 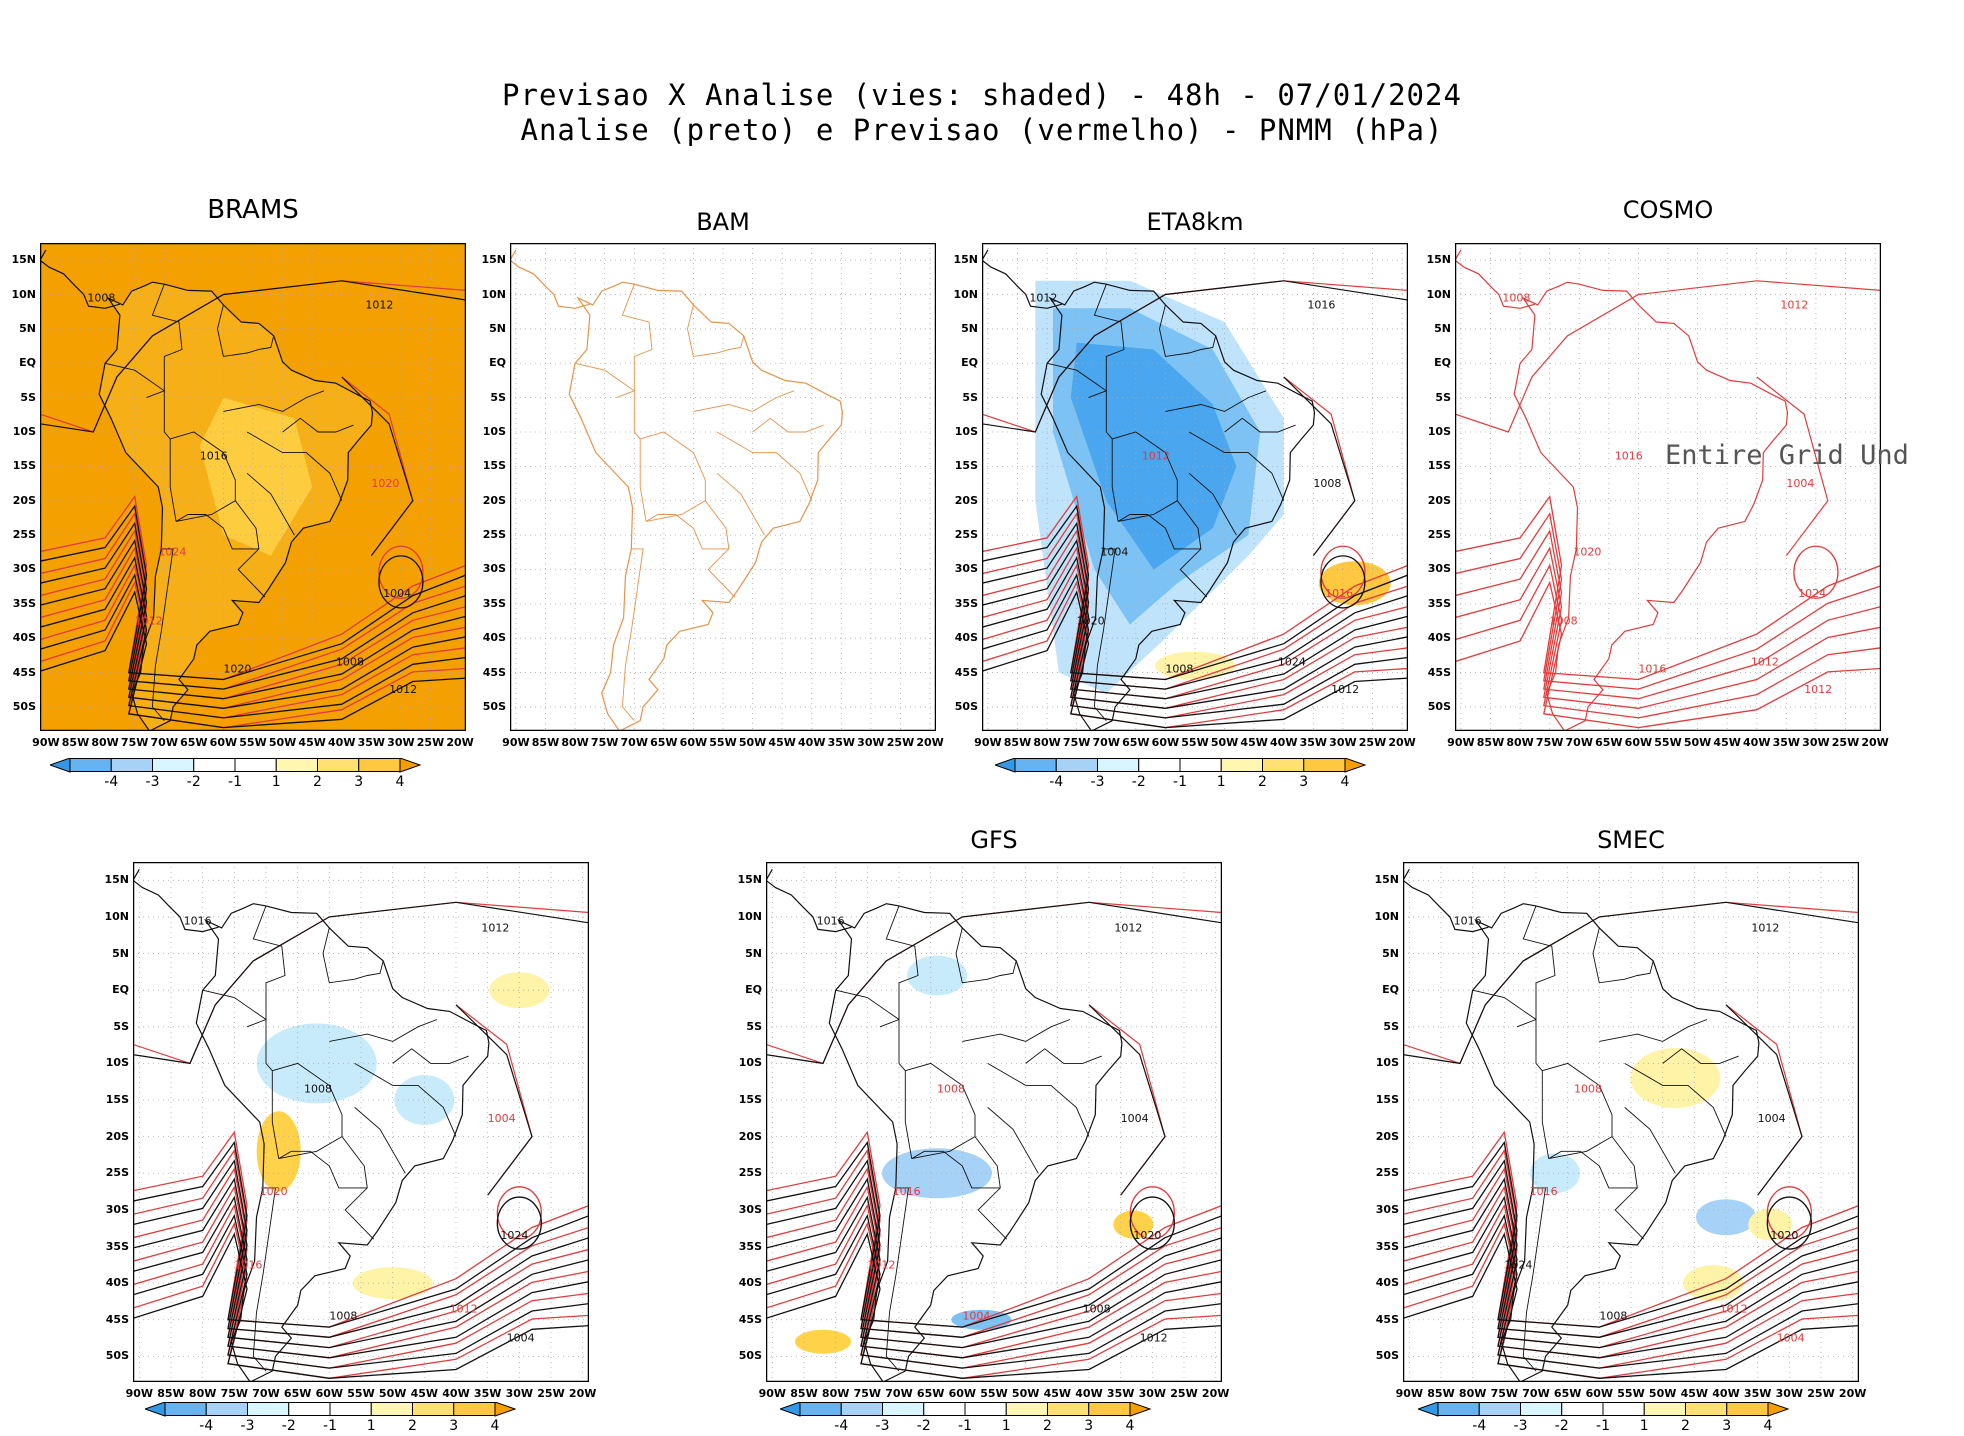 What do you see at coordinates (882, 1426) in the screenshot?
I see `colorbar-tick-label: -3` at bounding box center [882, 1426].